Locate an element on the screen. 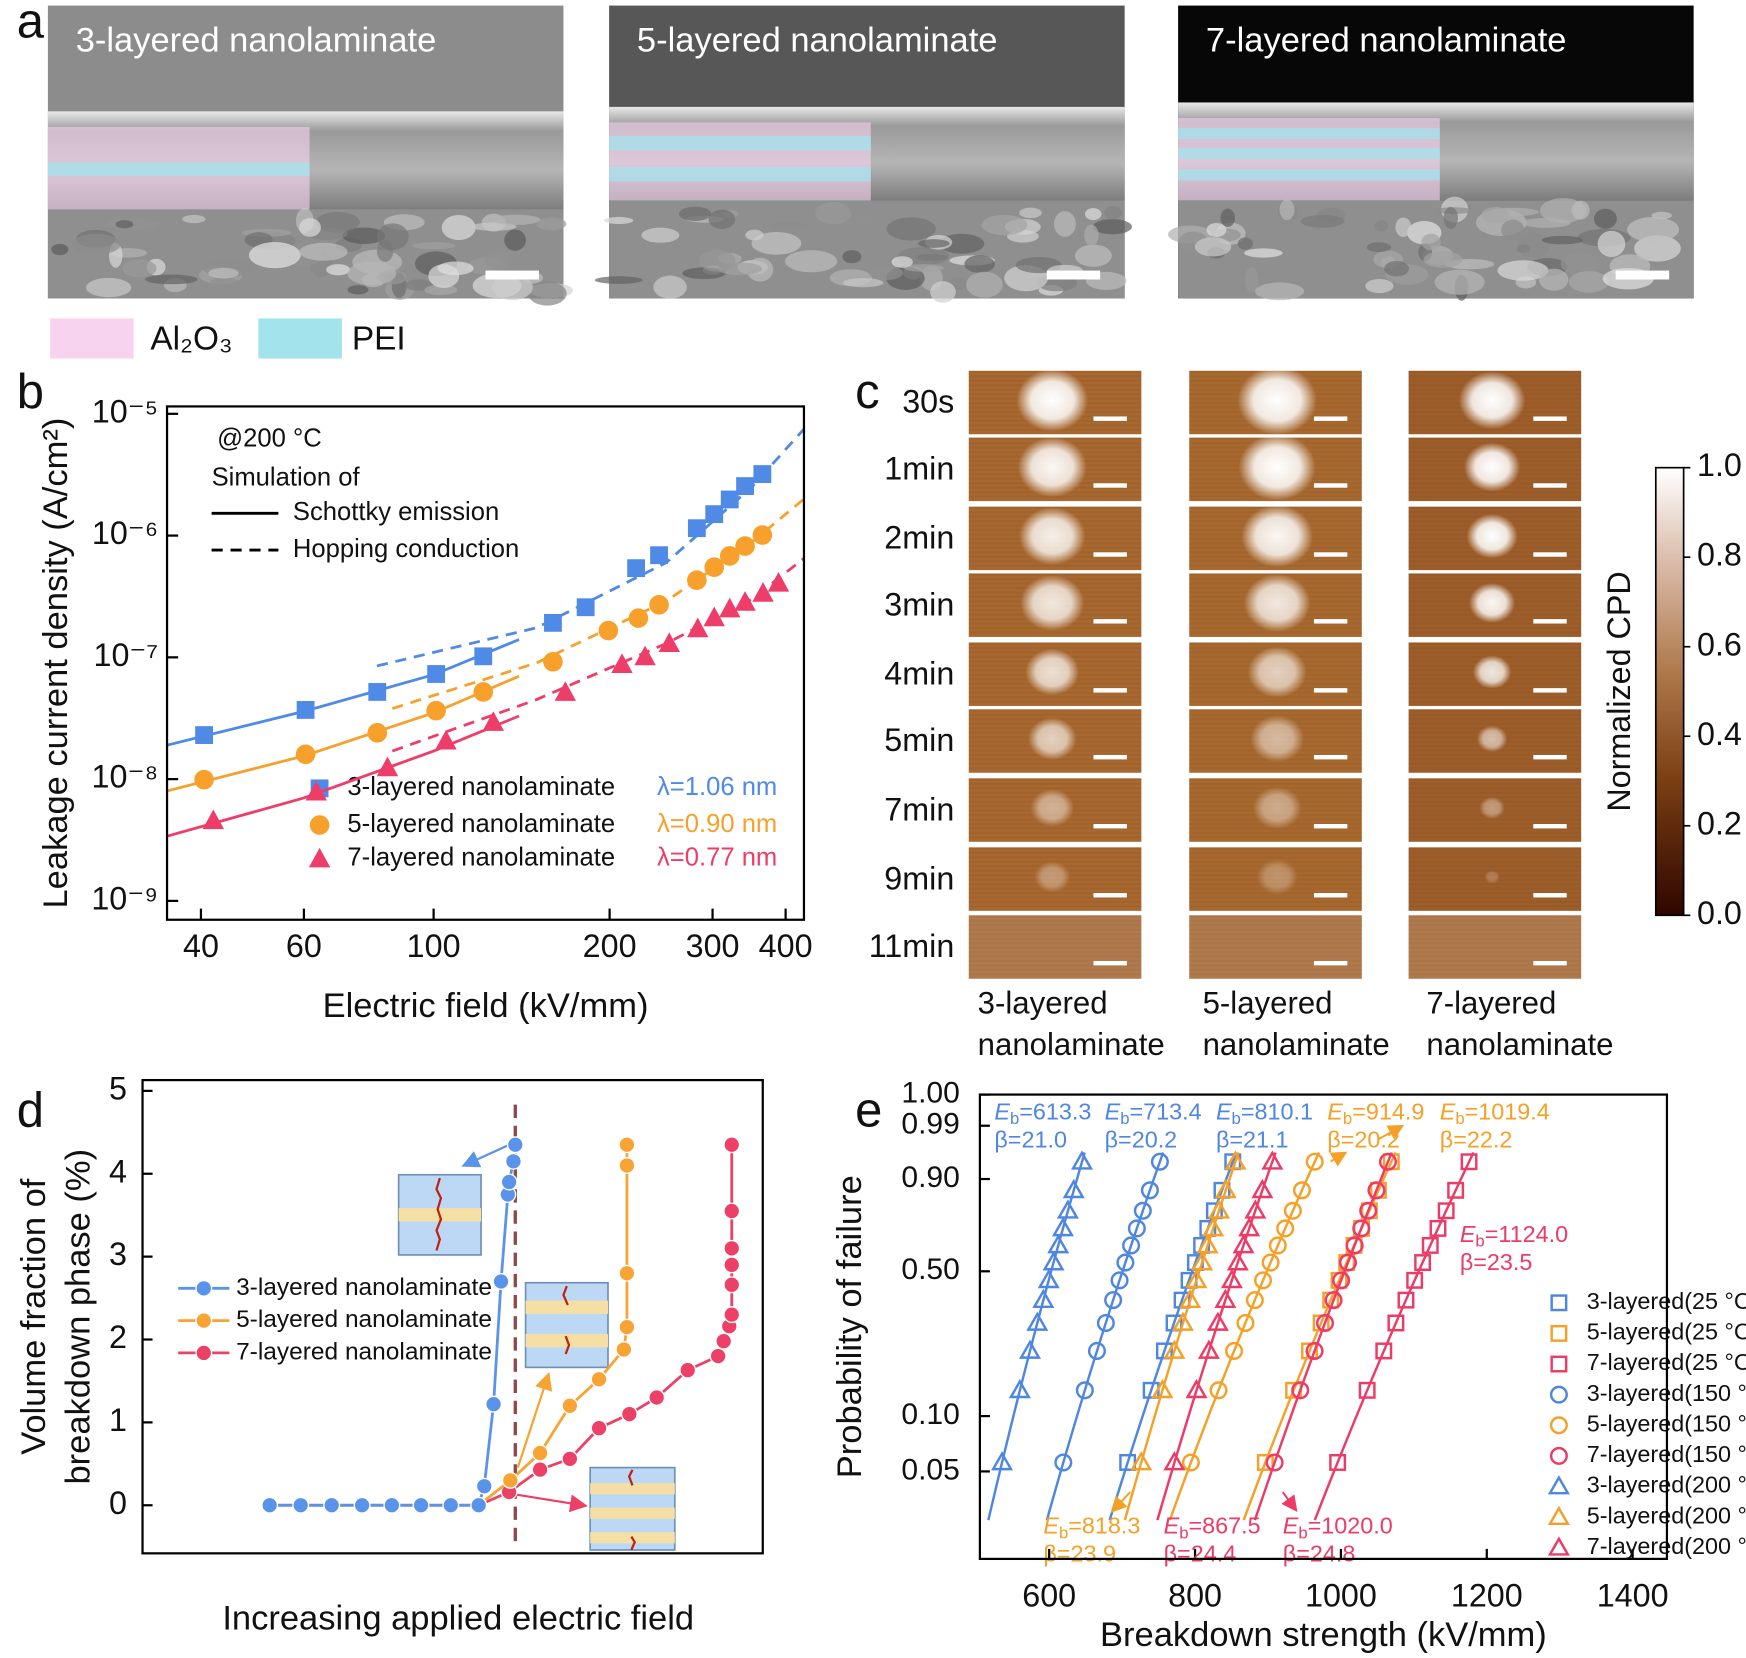  eb-value: =1020.0 is located at coordinates (1350, 1526).